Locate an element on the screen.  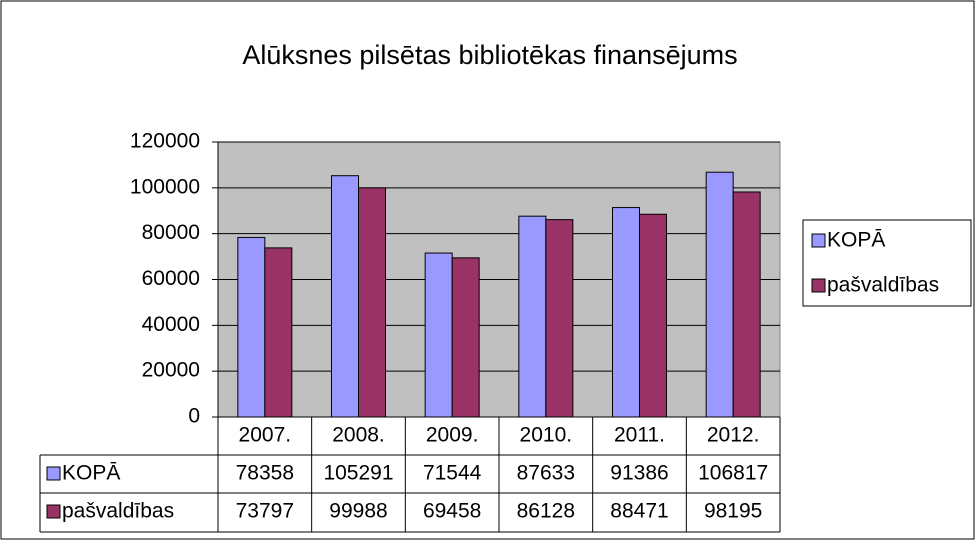
table-value: 105291 is located at coordinates (358, 473).